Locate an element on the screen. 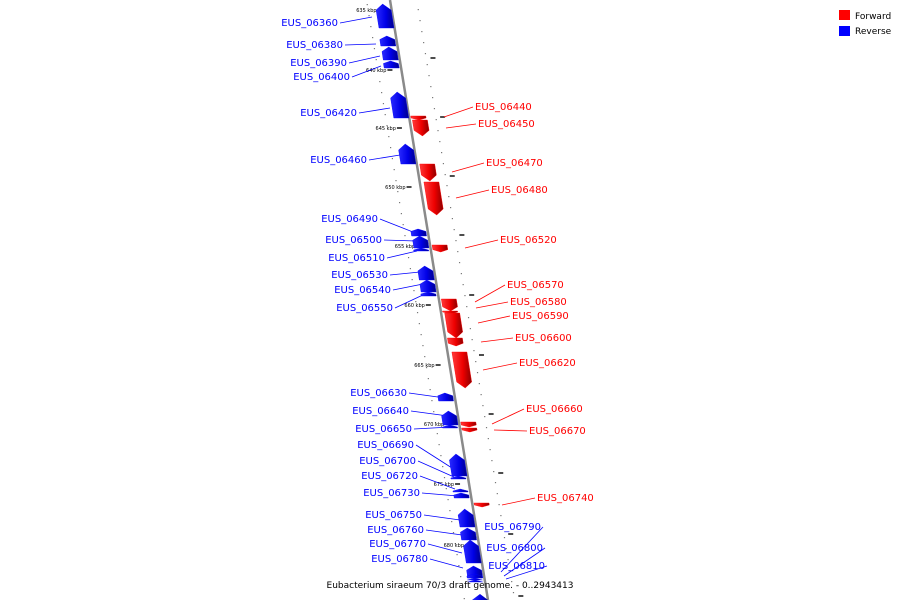  gene-label: EUS_06460 is located at coordinates (338, 160).